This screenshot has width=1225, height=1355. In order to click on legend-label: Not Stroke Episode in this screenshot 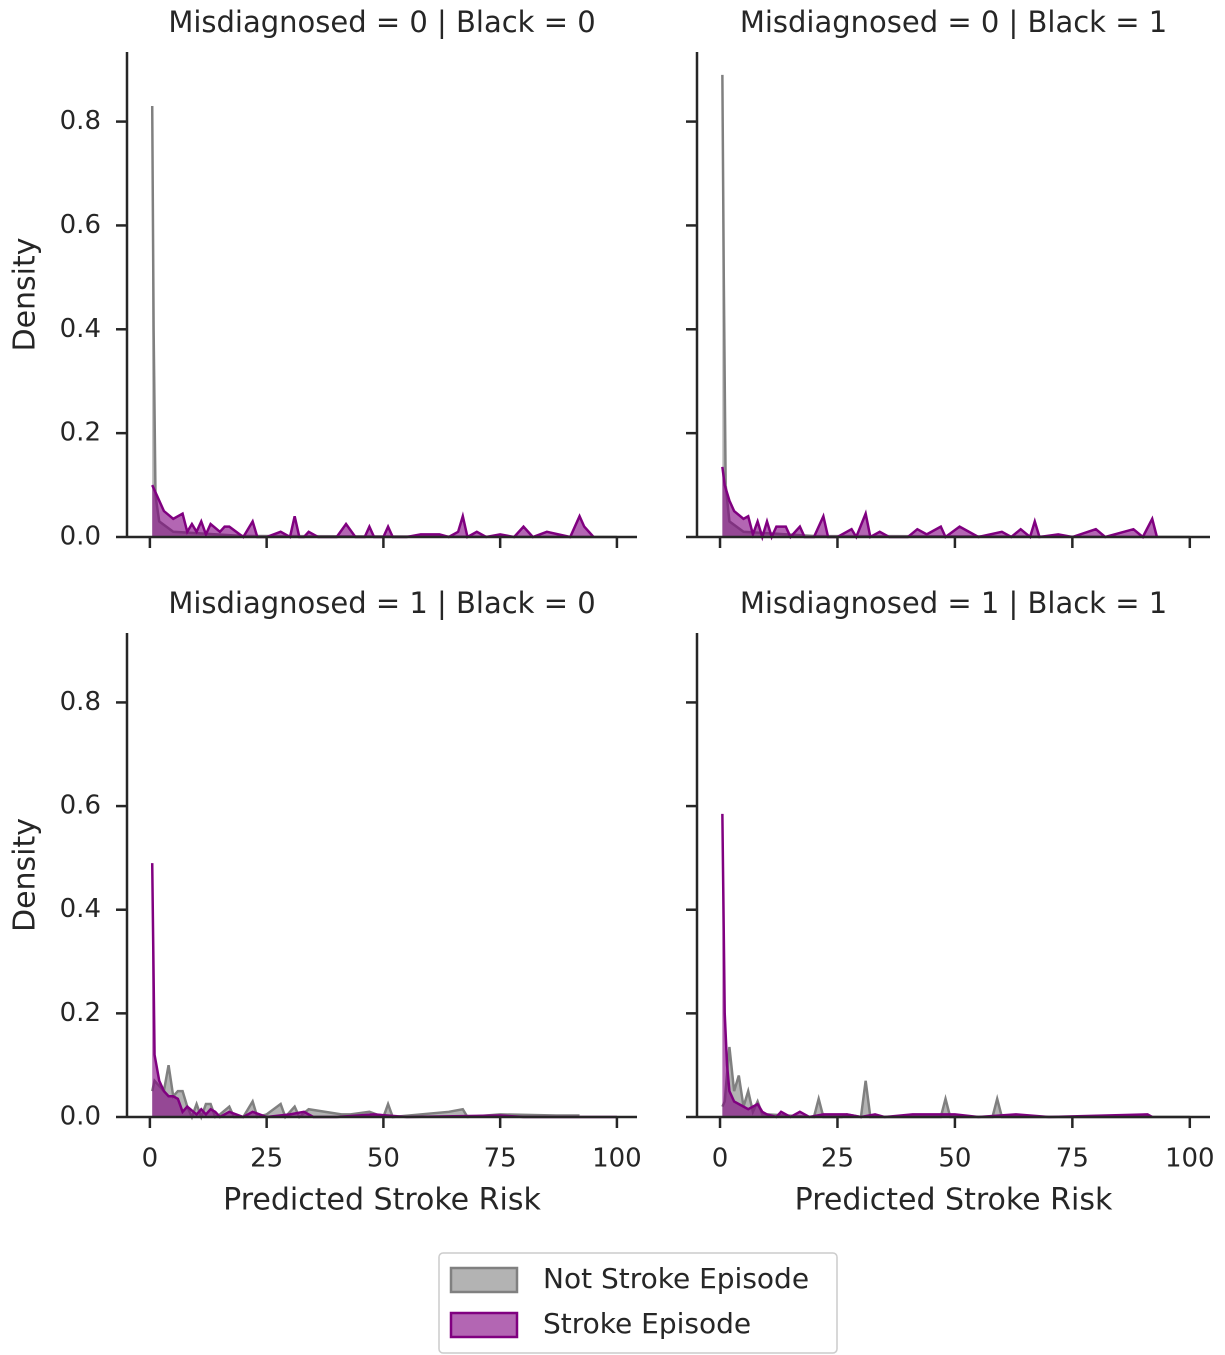, I will do `click(676, 1278)`.